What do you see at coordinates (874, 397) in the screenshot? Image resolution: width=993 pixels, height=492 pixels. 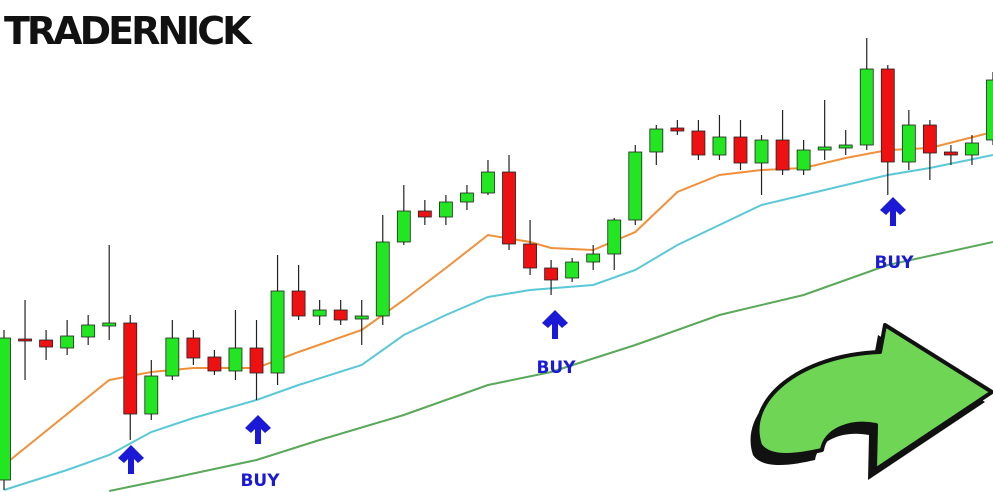 I see `arrow-body` at bounding box center [874, 397].